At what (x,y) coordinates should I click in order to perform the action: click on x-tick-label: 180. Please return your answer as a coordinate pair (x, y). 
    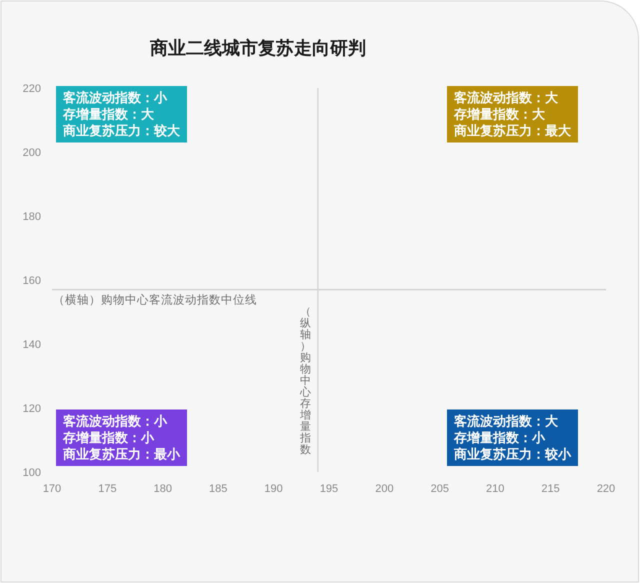
    Looking at the image, I should click on (163, 489).